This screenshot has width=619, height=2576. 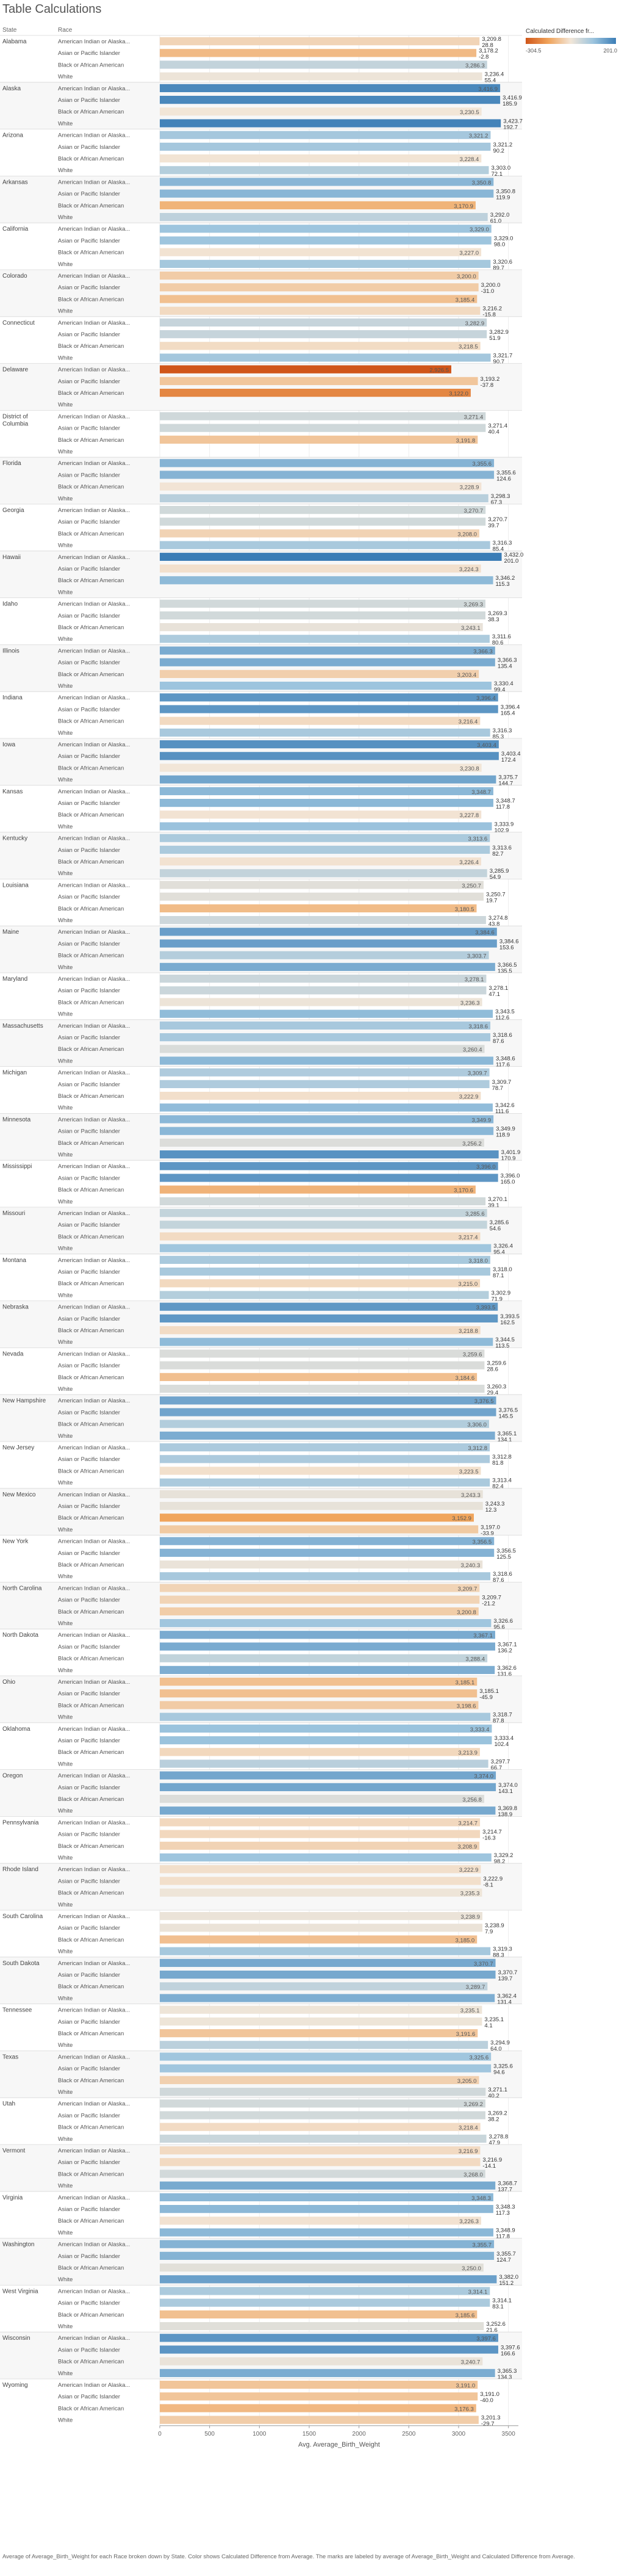 I want to click on bar-value-label: 3,396.0, so click(x=486, y=1167).